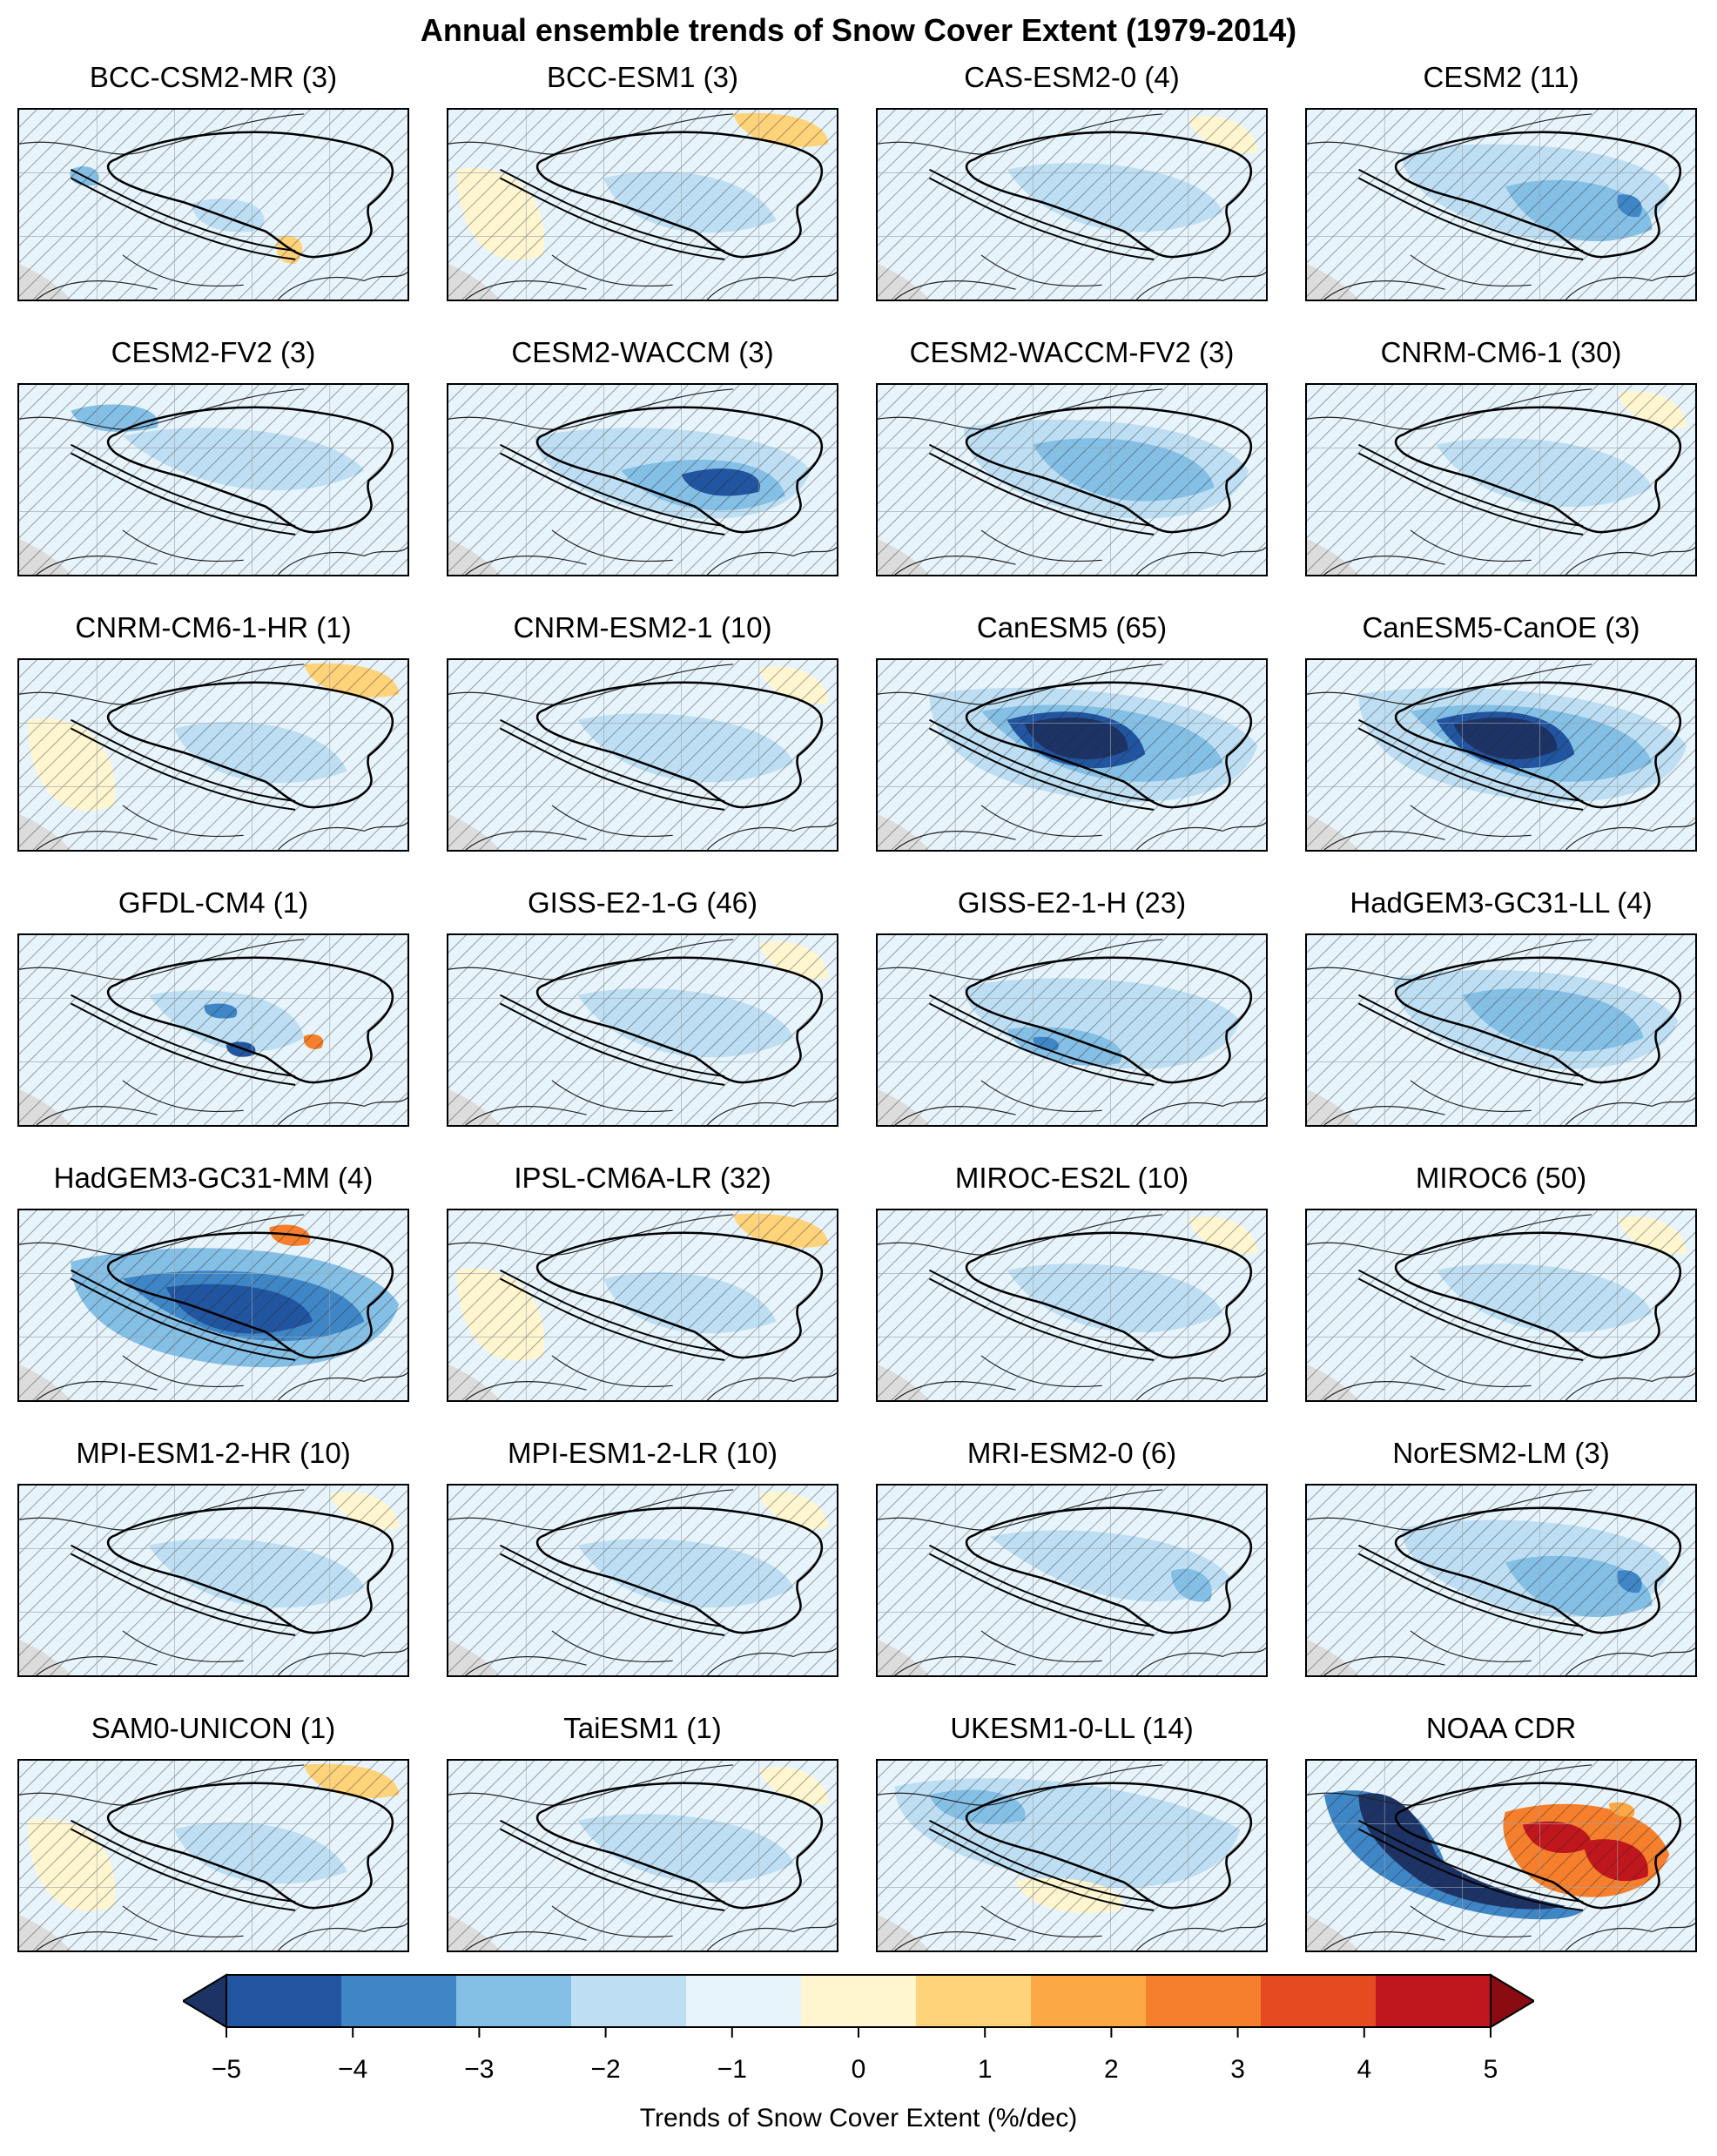  What do you see at coordinates (1501, 77) in the screenshot?
I see `panel-title: CESM2 (11)` at bounding box center [1501, 77].